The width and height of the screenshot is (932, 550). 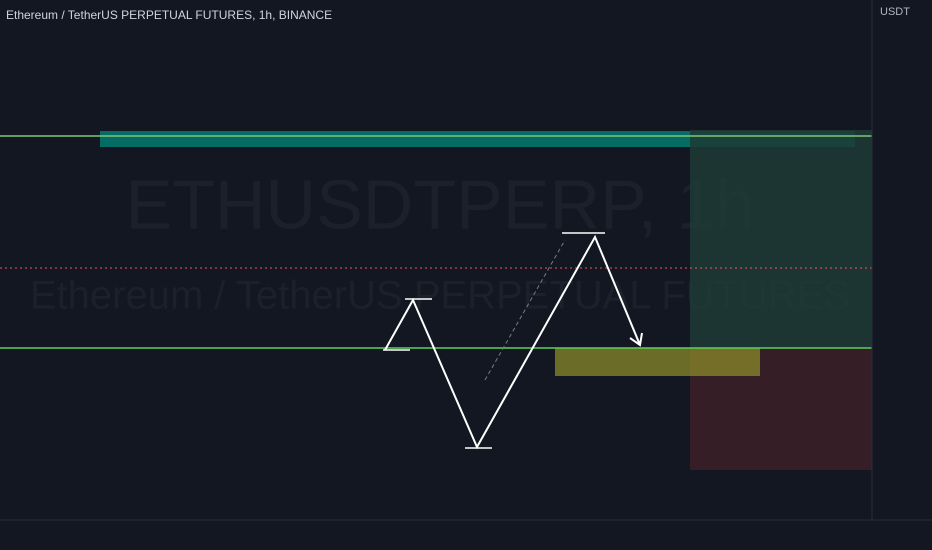 I want to click on target-zone, so click(x=781, y=239).